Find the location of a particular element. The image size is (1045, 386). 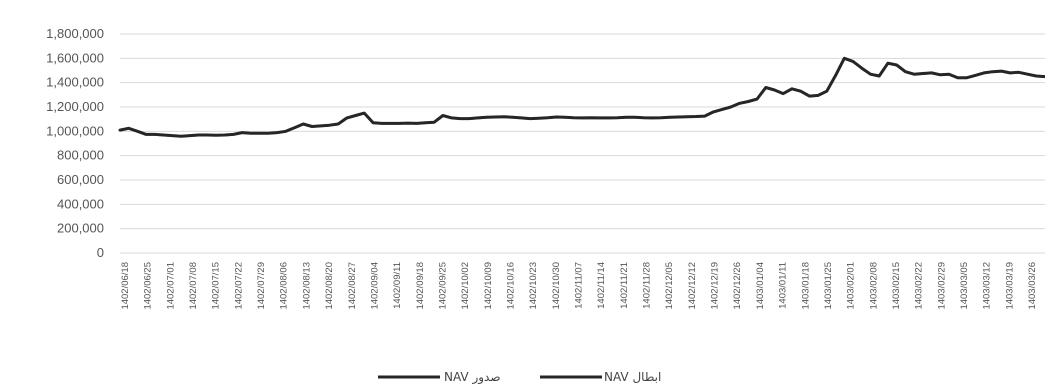

y-tick-label: 1,000,000 is located at coordinates (75, 130).